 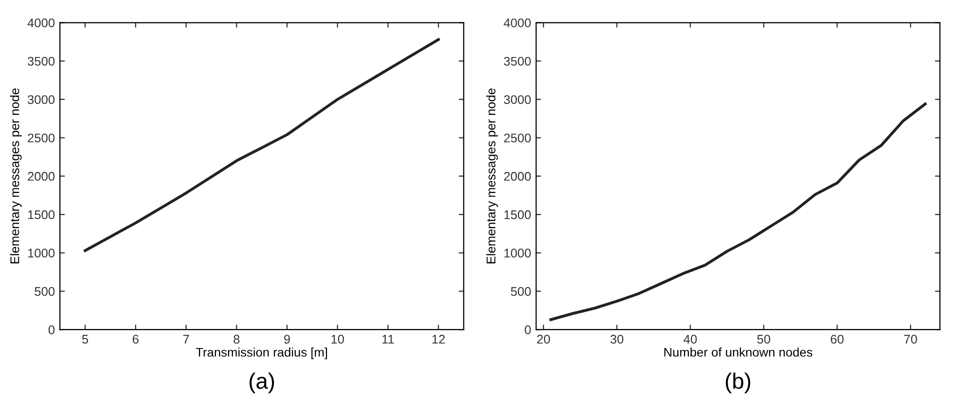 What do you see at coordinates (262, 383) in the screenshot?
I see `text: (a)` at bounding box center [262, 383].